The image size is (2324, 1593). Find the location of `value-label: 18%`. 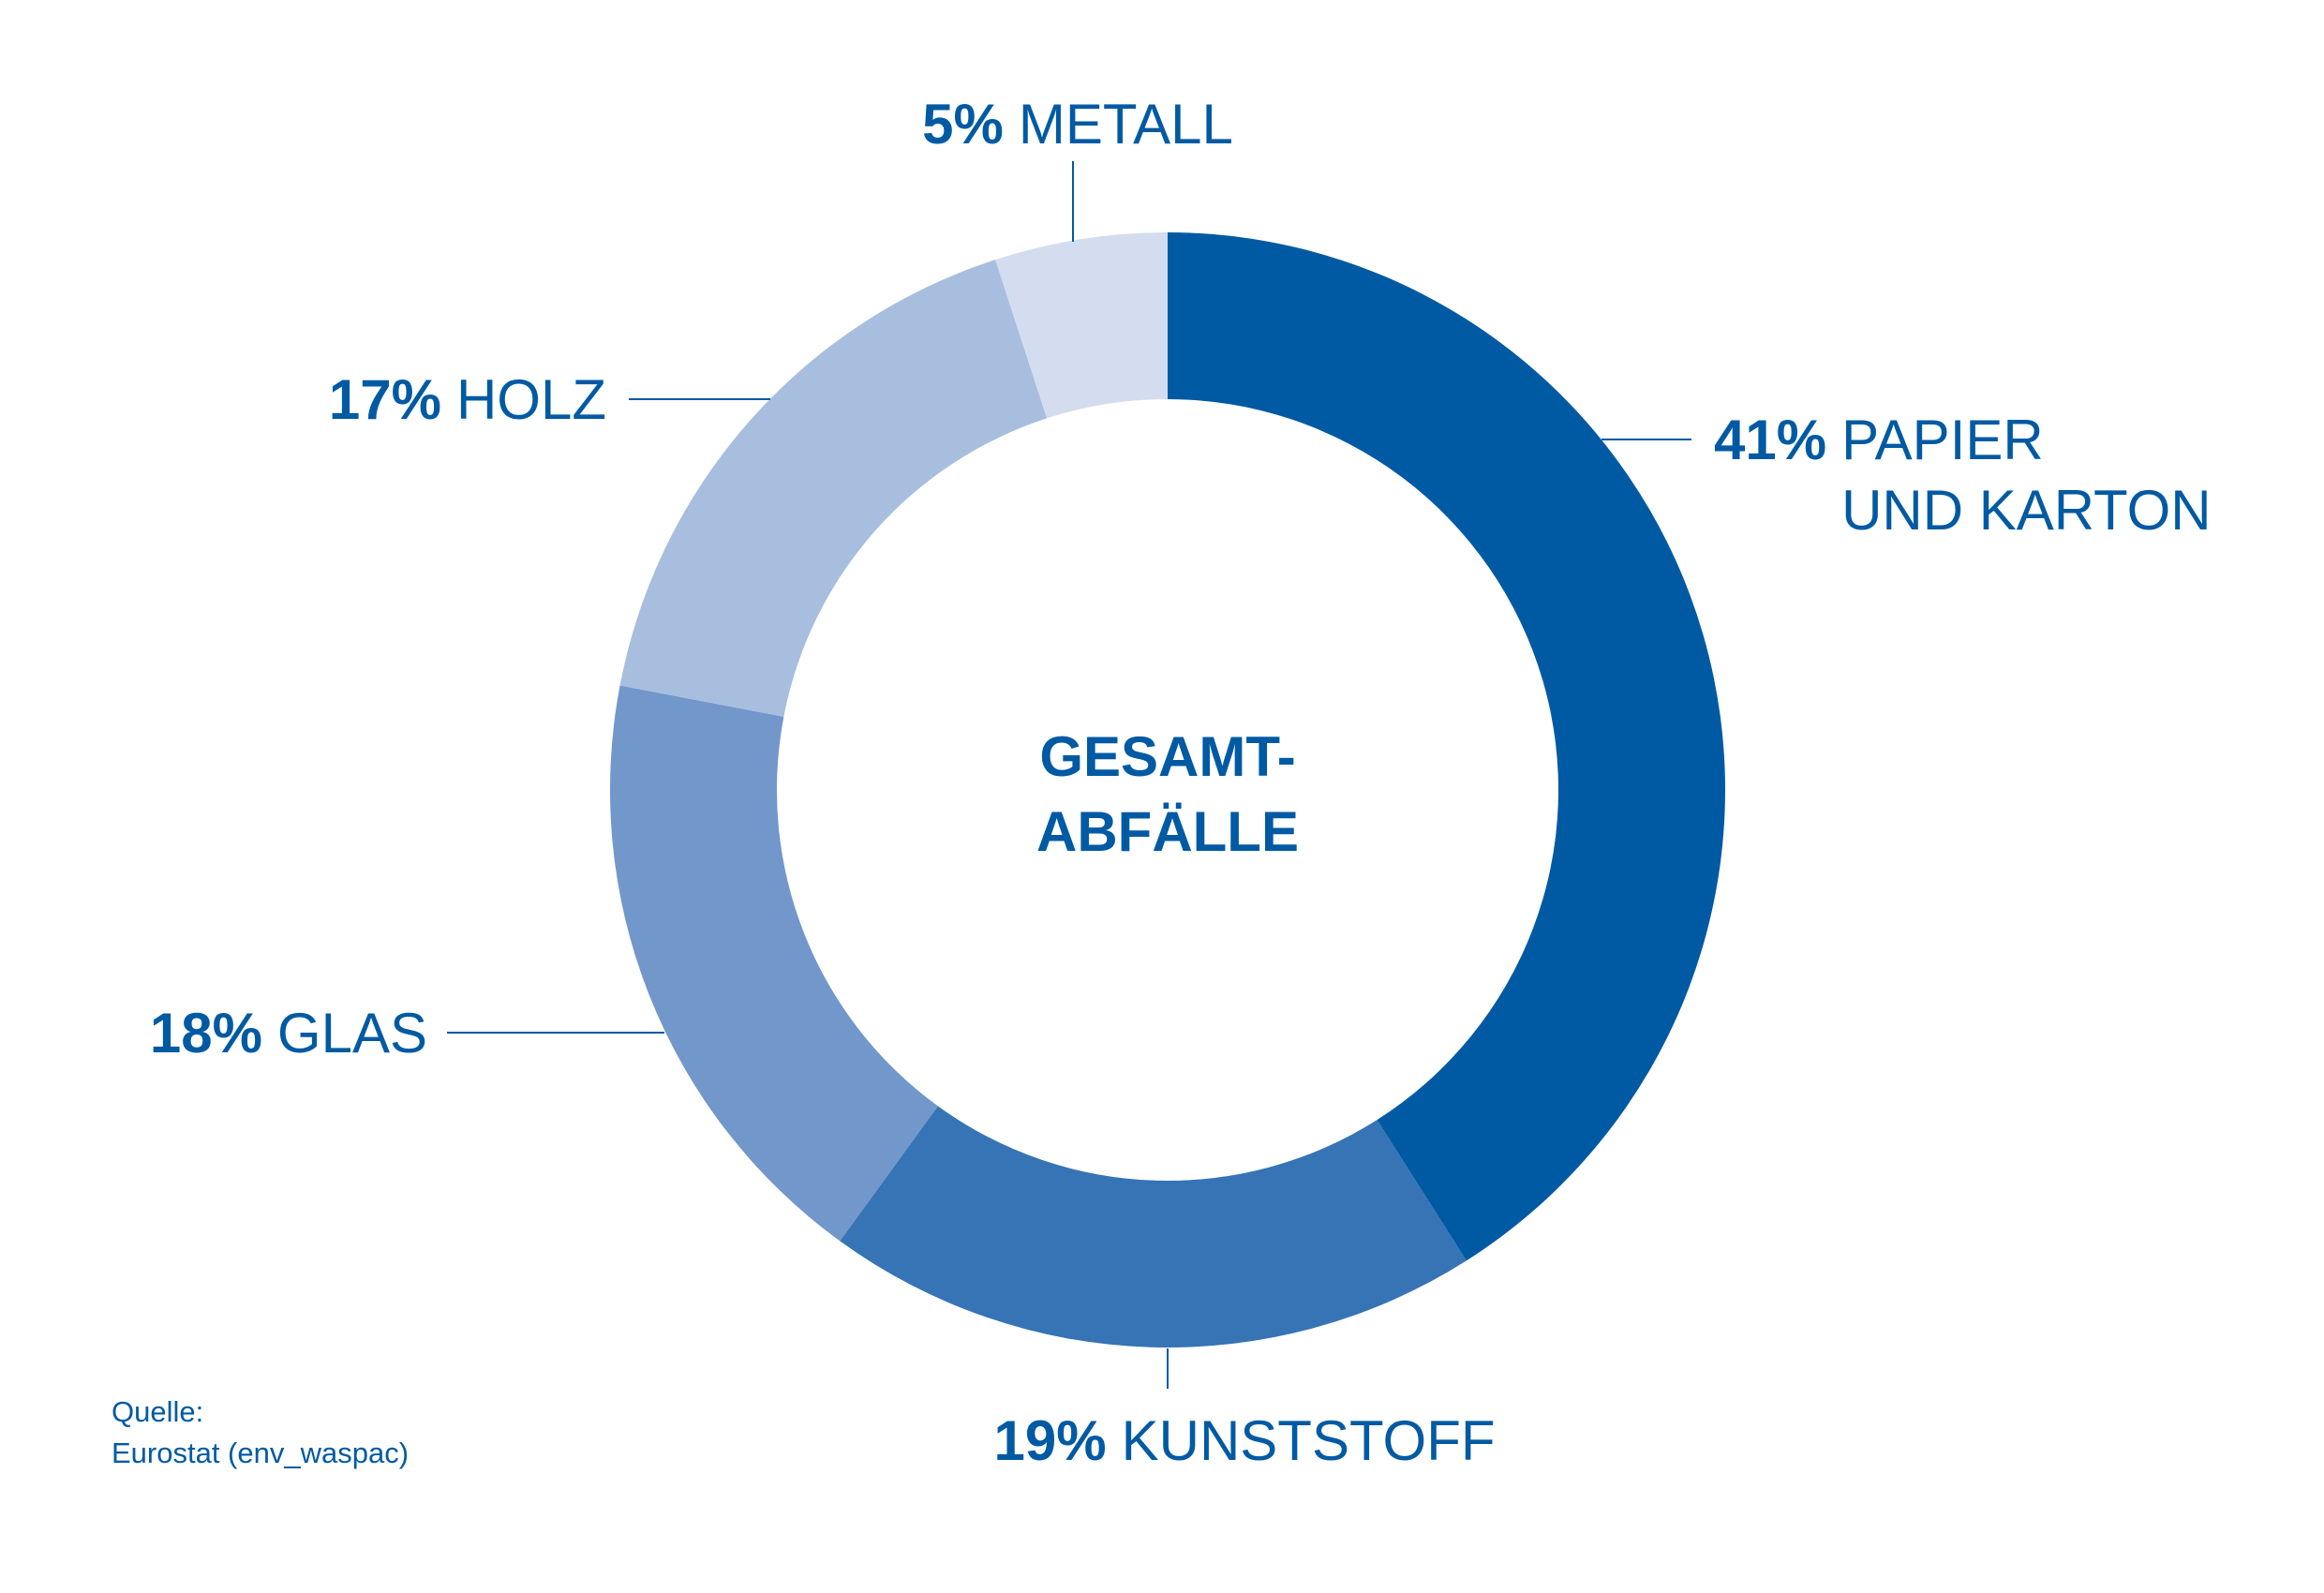

value-label: 18% is located at coordinates (205, 1033).